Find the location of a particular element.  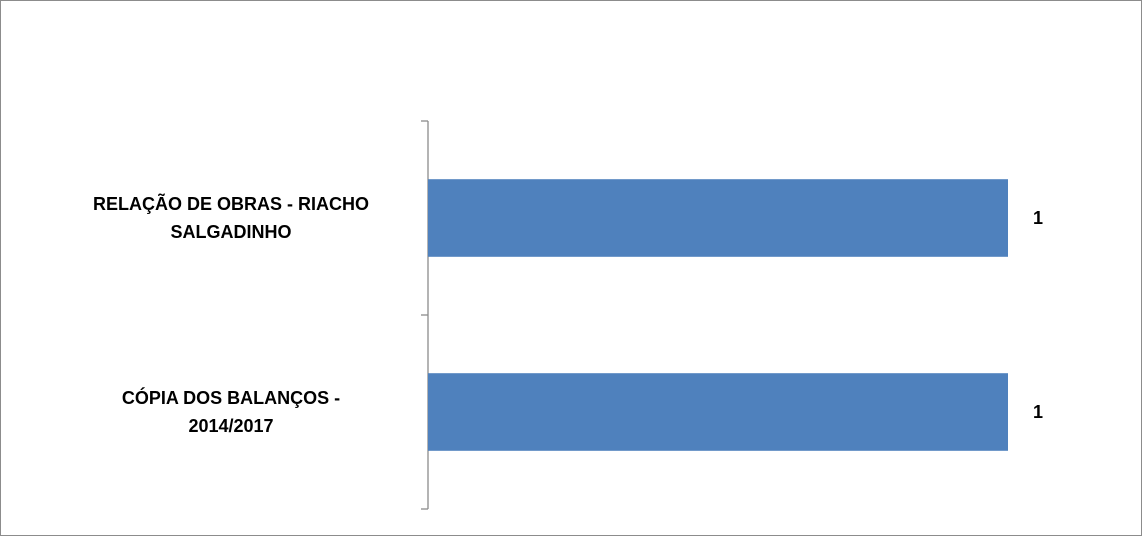

category-label-line: RELAÇÃO DE OBRAS - RIACHO is located at coordinates (231, 203).